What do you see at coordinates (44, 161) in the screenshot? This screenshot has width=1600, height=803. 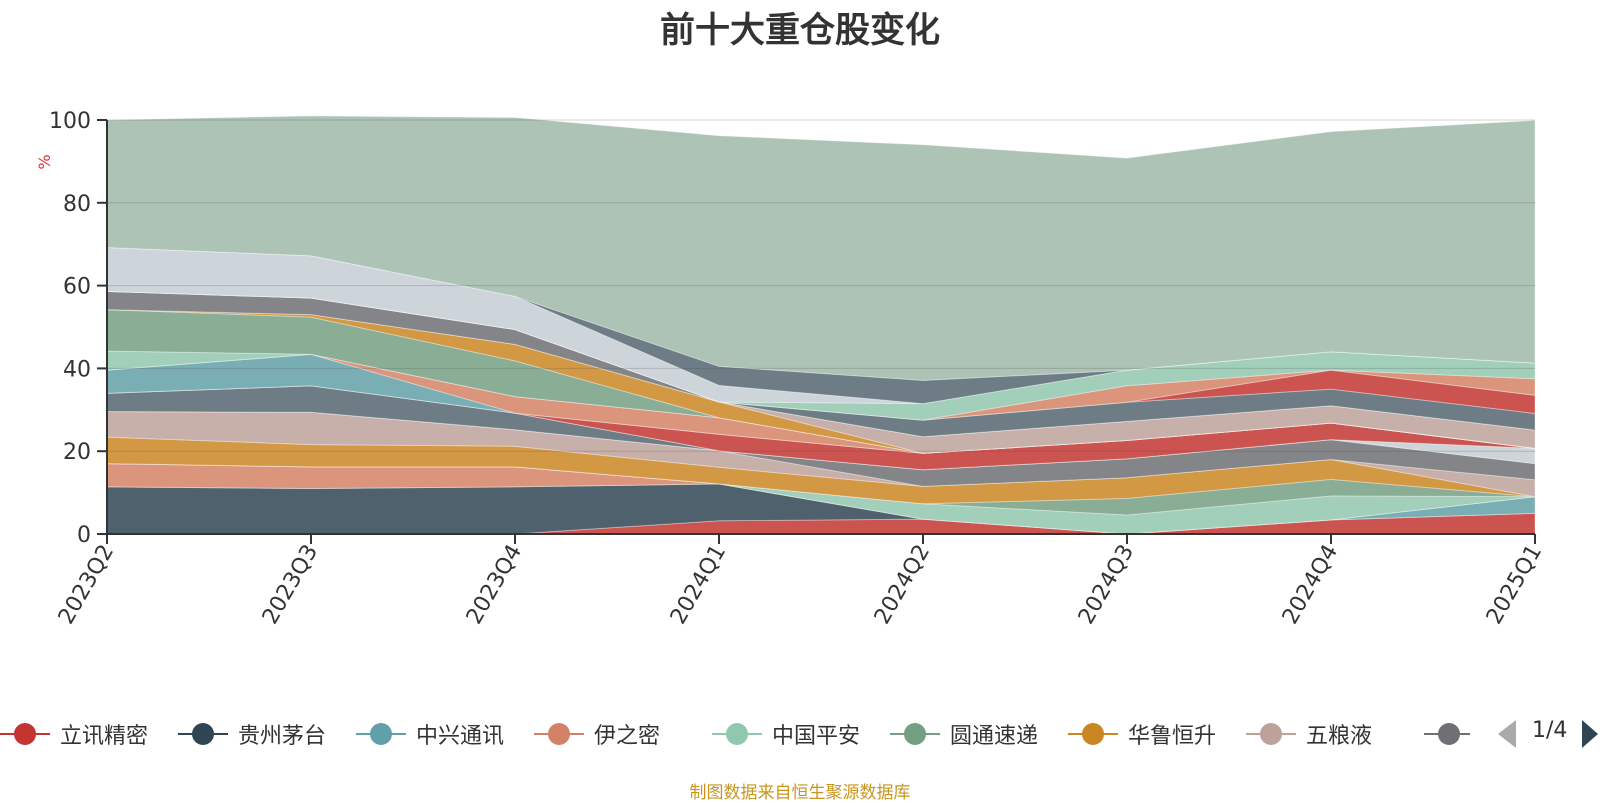 I see `y-axis-label: %` at bounding box center [44, 161].